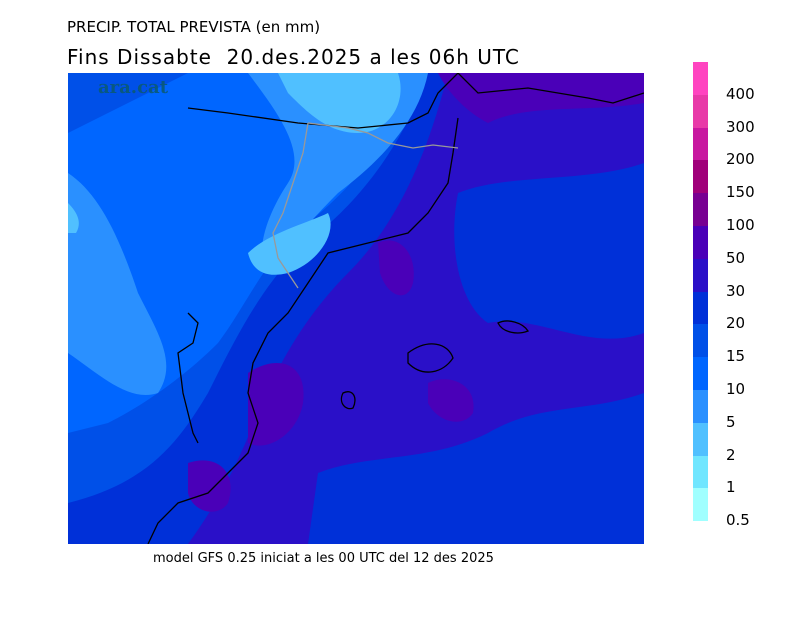  Describe the element at coordinates (293, 57) in the screenshot. I see `map-subtitle: Fins Dissabte 20.des.2025 a les 06h UTC` at that location.